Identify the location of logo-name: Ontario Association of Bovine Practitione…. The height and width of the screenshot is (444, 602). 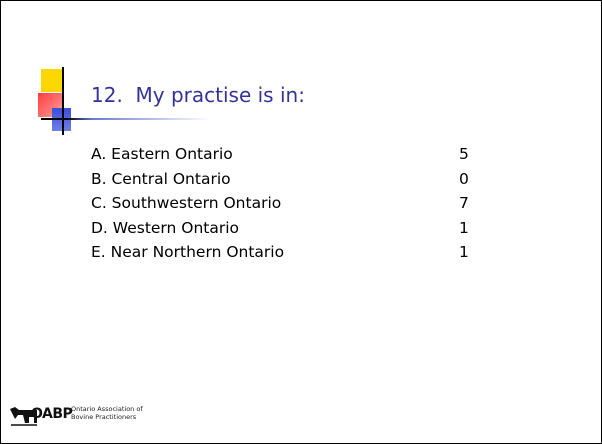
(107, 413).